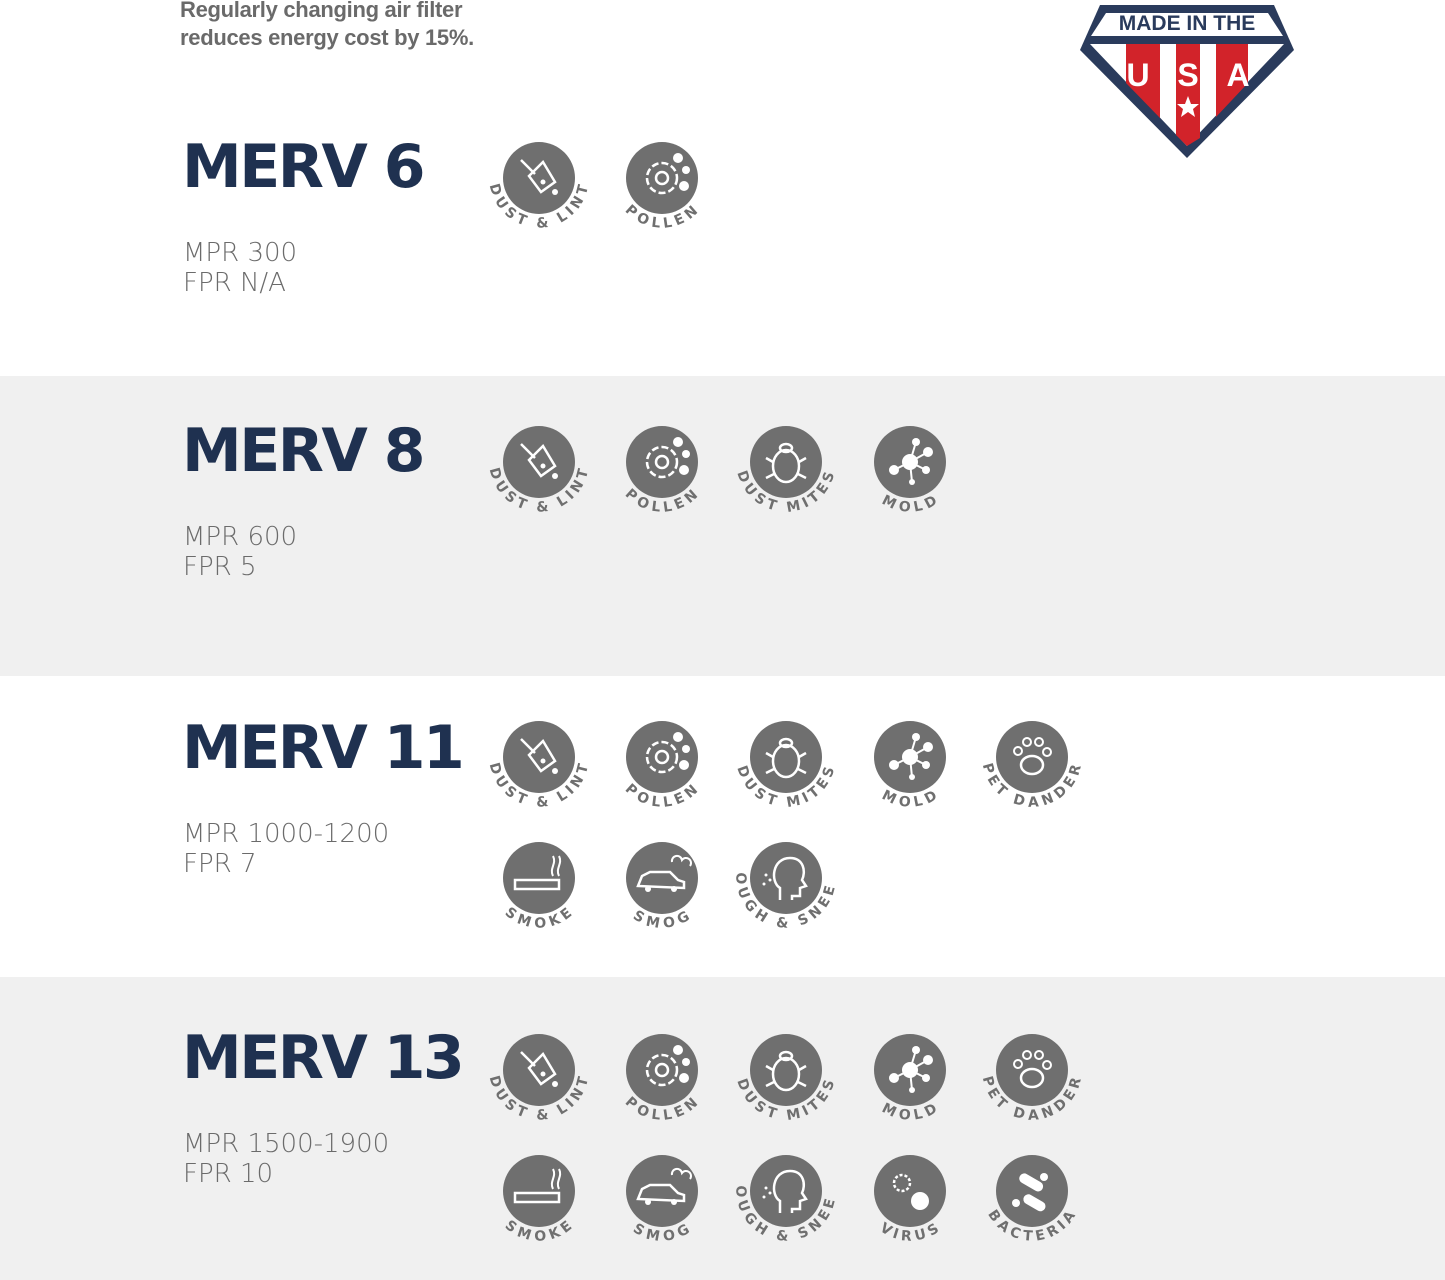 The height and width of the screenshot is (1280, 1445). What do you see at coordinates (303, 451) in the screenshot?
I see `filter-title: MERV 8` at bounding box center [303, 451].